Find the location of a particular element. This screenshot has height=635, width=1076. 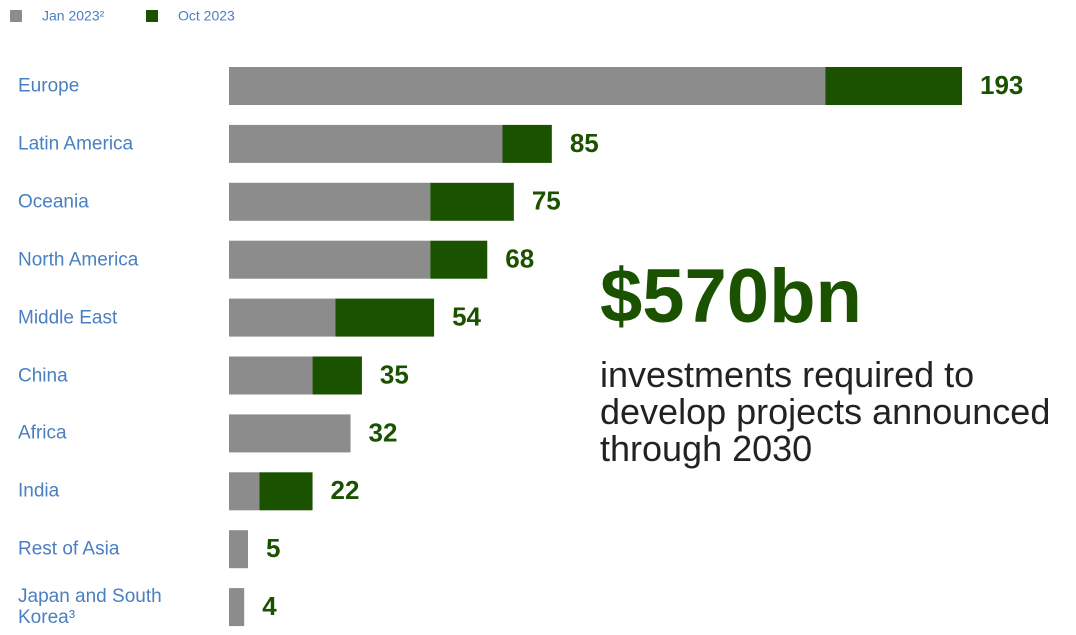

category-label: Africa is located at coordinates (42, 433).